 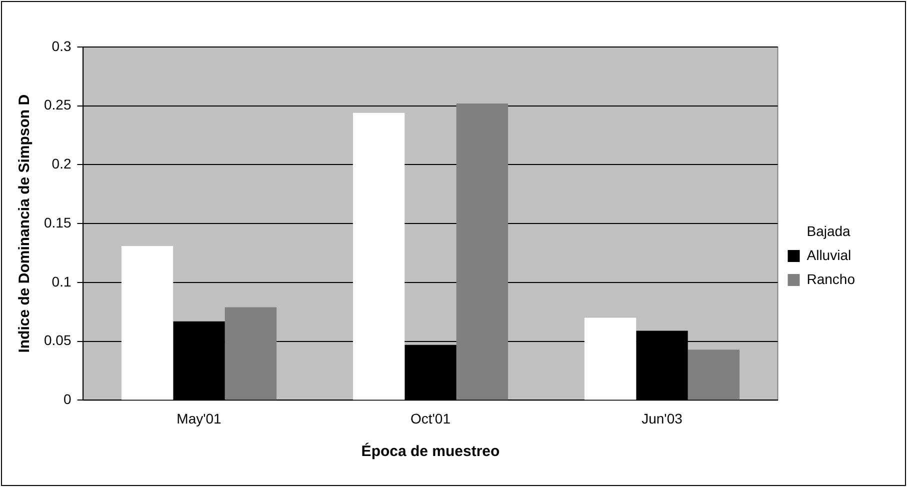 What do you see at coordinates (831, 278) in the screenshot?
I see `legend-label: Rancho` at bounding box center [831, 278].